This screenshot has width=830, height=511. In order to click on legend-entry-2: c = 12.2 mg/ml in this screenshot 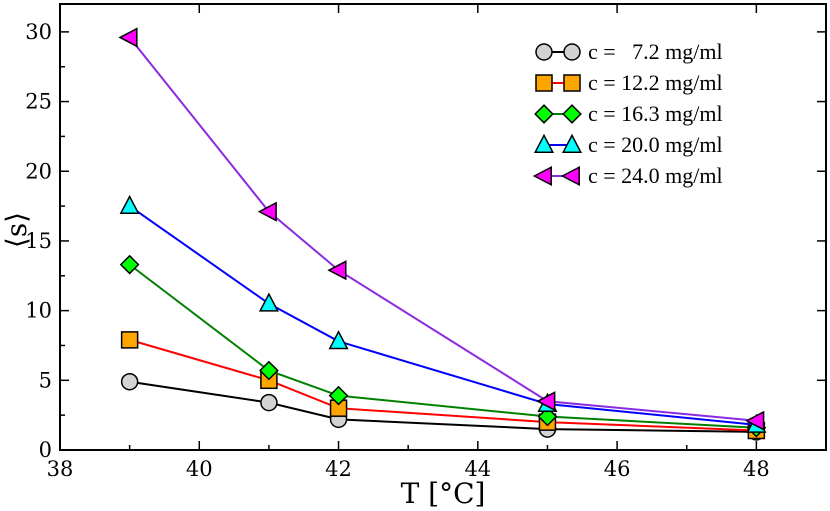, I will do `click(629, 82)`.